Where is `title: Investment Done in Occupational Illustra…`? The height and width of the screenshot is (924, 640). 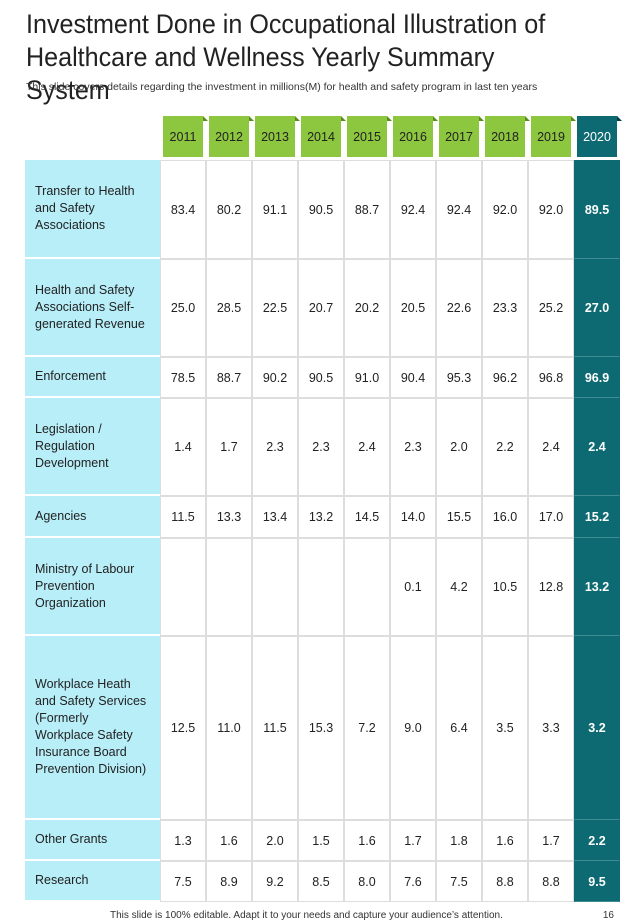
title: Investment Done in Occupational Illustra… is located at coordinates (286, 57).